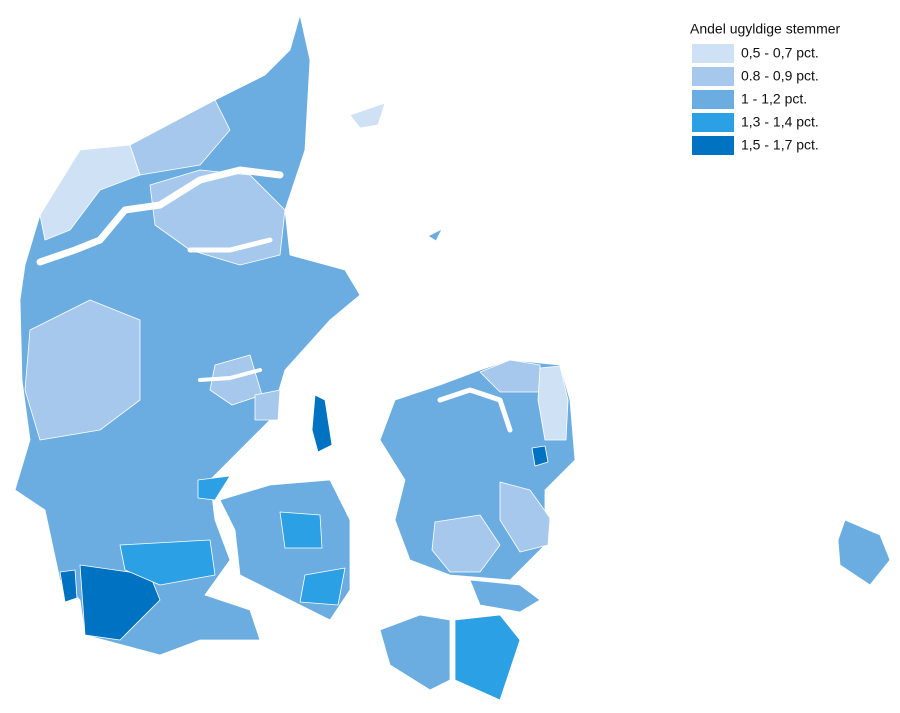 This screenshot has height=713, width=900. I want to click on legend-label: 1,3 - 1,4 pct., so click(780, 122).